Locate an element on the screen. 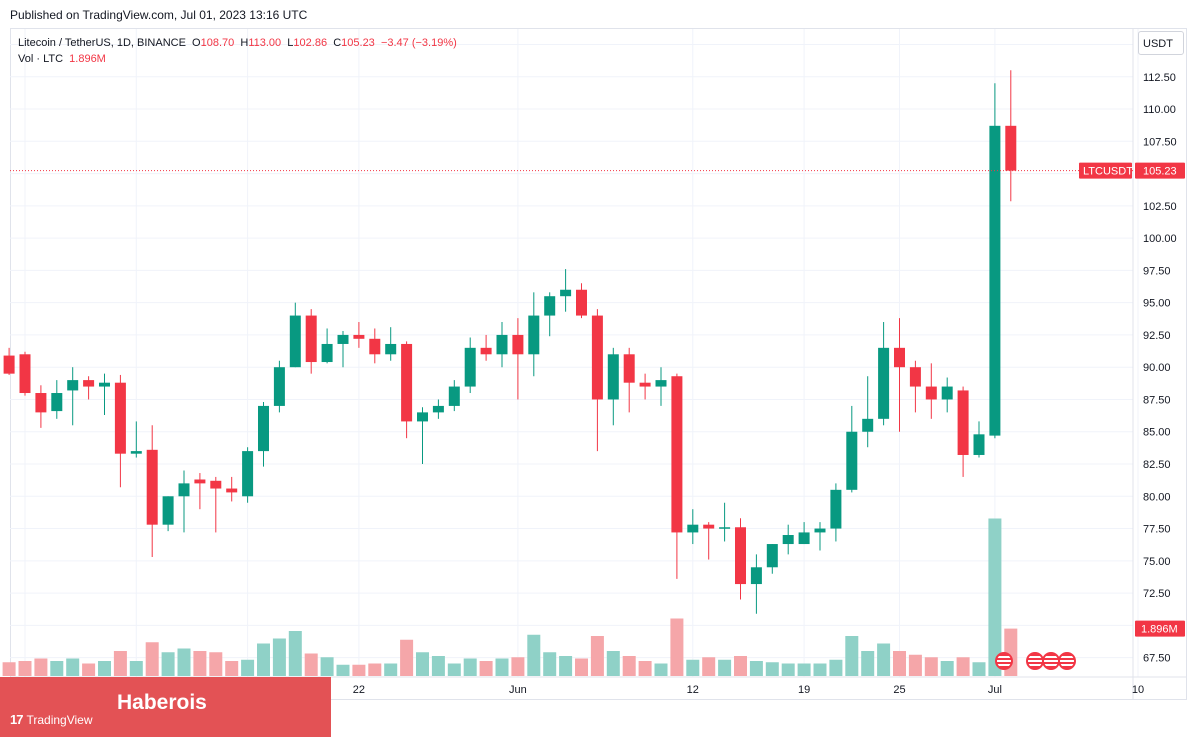 Image resolution: width=1200 pixels, height=737 pixels. y-tick-label: 92.50 is located at coordinates (1157, 336).